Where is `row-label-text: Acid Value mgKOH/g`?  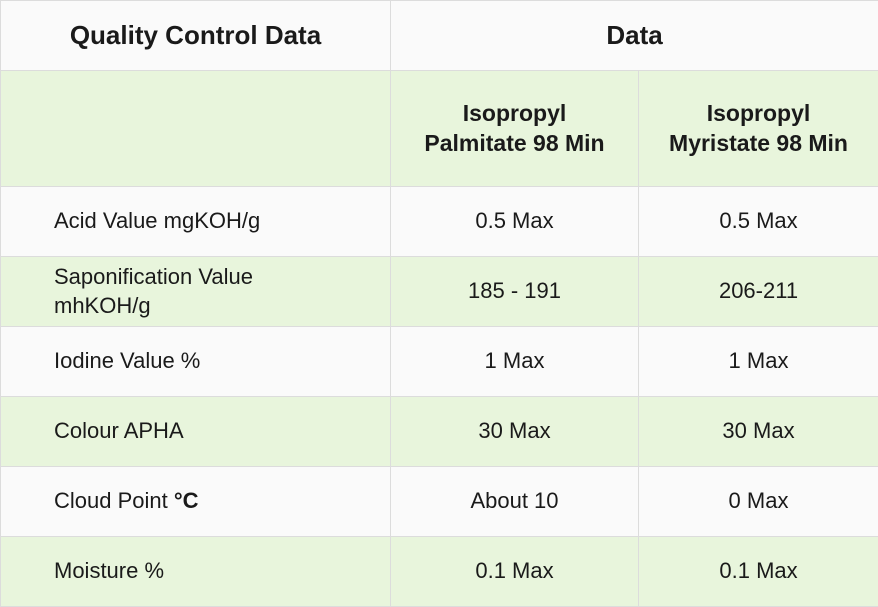
row-label-text: Acid Value mgKOH/g is located at coordinates (157, 220).